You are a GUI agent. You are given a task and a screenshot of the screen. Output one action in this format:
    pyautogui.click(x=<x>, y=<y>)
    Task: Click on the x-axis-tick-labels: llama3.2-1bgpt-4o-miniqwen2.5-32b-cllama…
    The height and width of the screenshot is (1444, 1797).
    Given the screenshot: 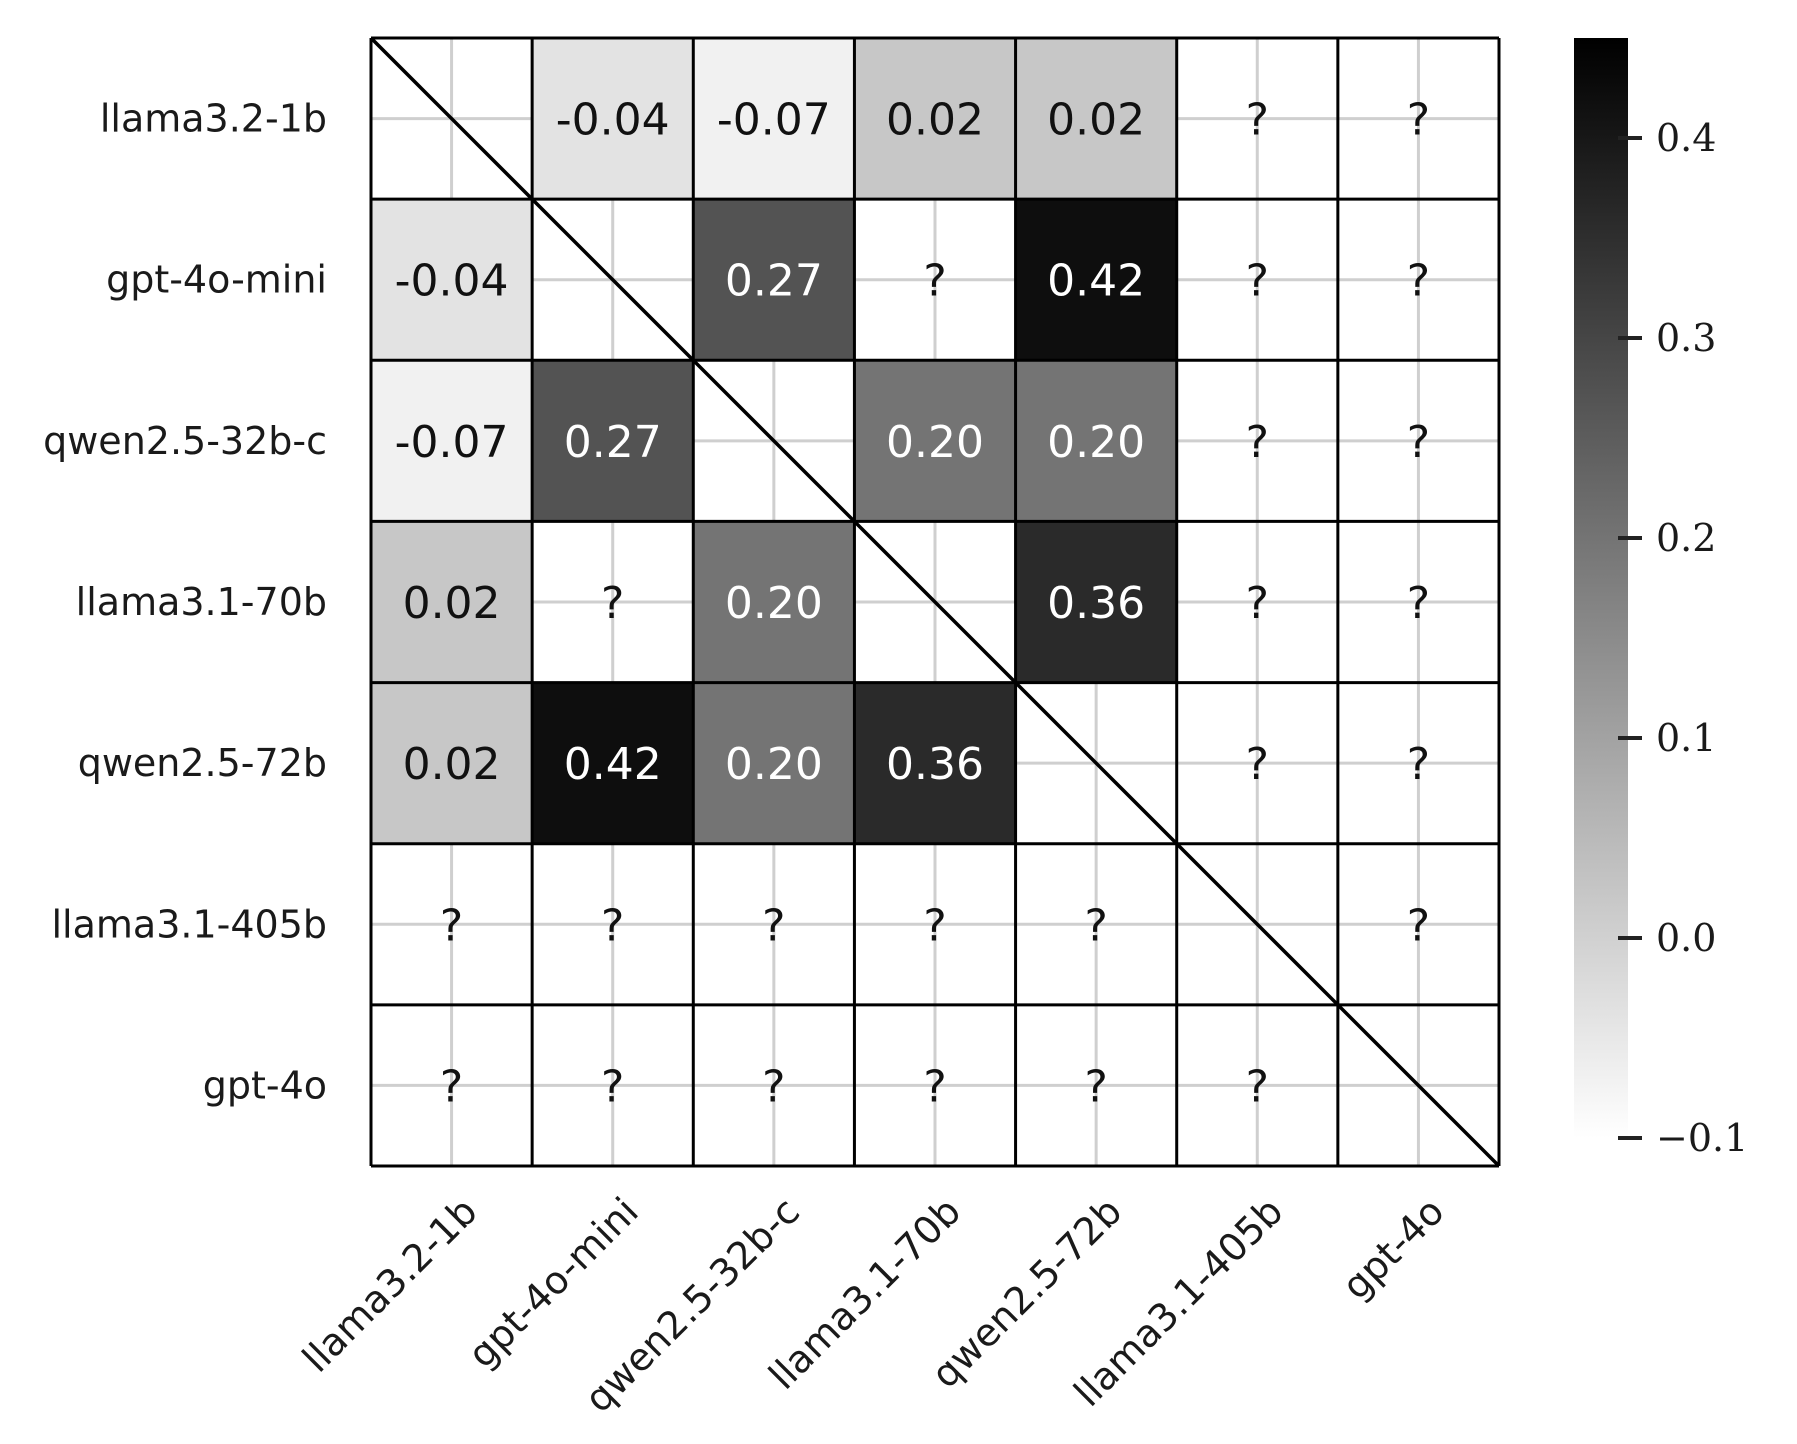 What is the action you would take?
    pyautogui.click(x=873, y=1305)
    